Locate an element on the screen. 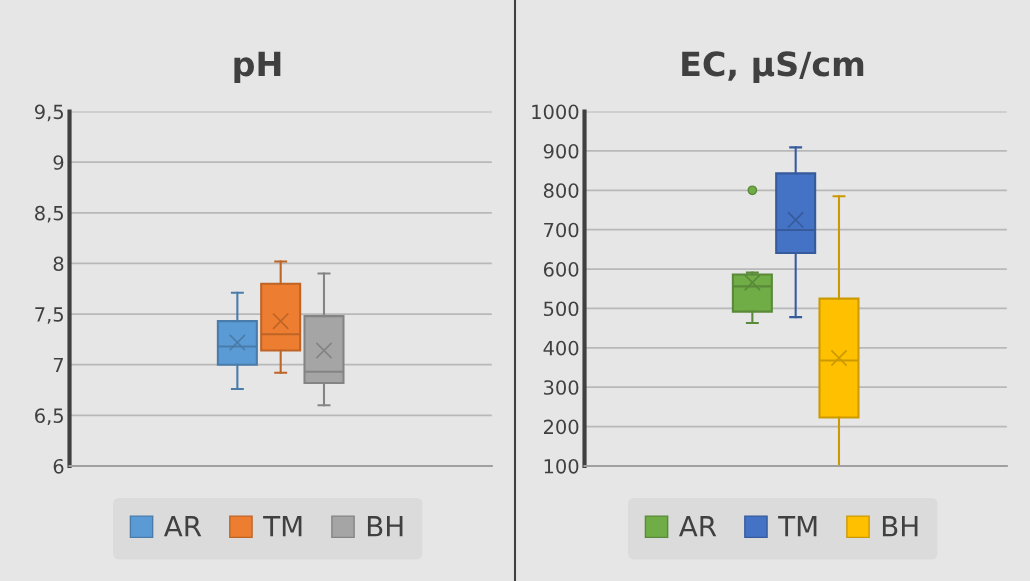 The width and height of the screenshot is (1030, 581). chart-title: EC, µS/cm is located at coordinates (773, 67).